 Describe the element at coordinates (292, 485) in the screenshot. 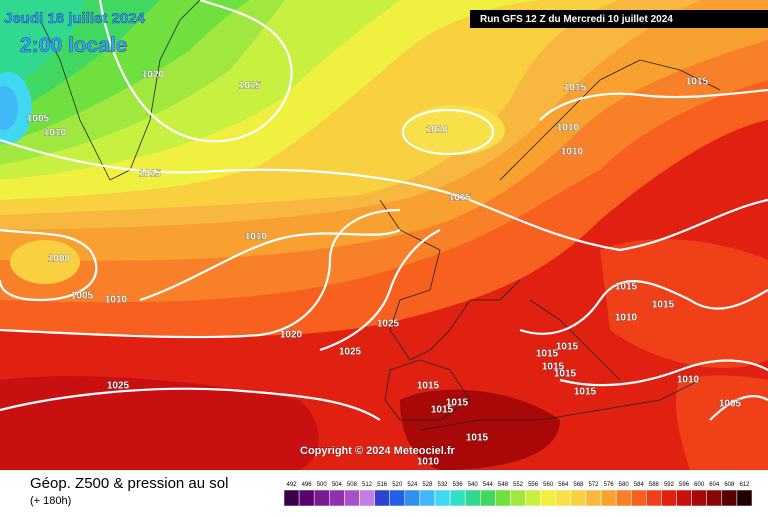

I see `colorbar-label: 492` at that location.